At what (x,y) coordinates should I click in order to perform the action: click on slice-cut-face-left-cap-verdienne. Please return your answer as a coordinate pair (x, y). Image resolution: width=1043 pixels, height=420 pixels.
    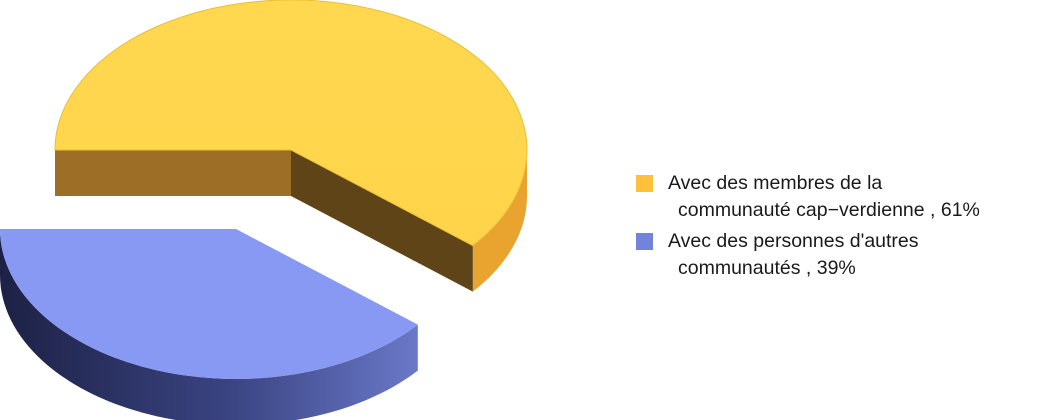
    Looking at the image, I should click on (173, 173).